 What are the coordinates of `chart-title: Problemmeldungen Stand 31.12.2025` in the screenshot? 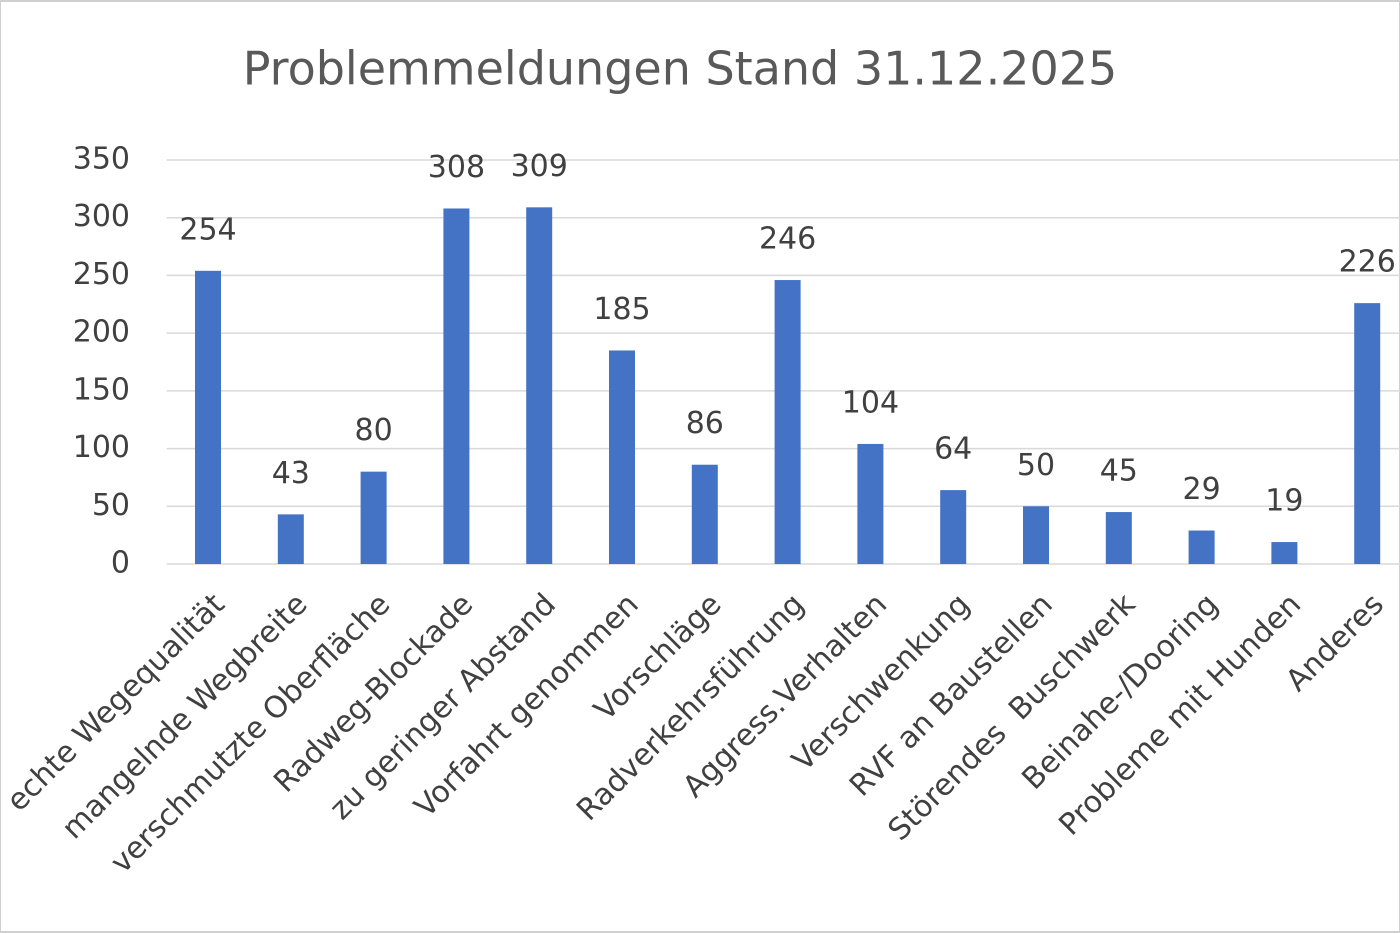 It's located at (680, 69).